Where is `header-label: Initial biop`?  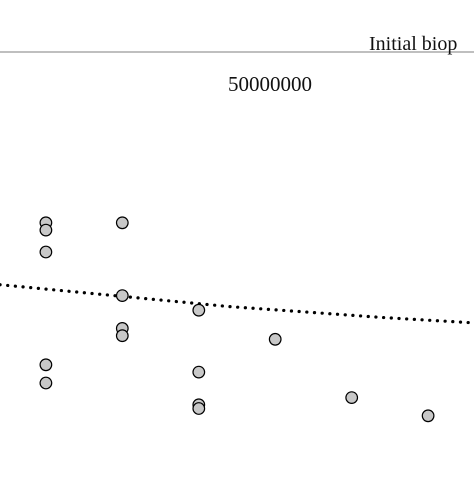
header-label: Initial biop is located at coordinates (413, 44).